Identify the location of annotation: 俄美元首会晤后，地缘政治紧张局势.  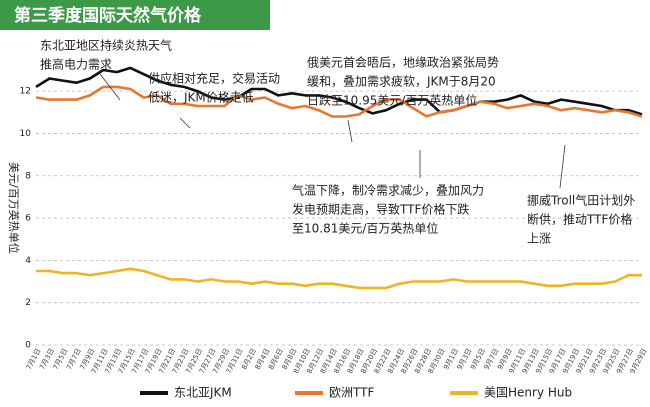
(403, 63).